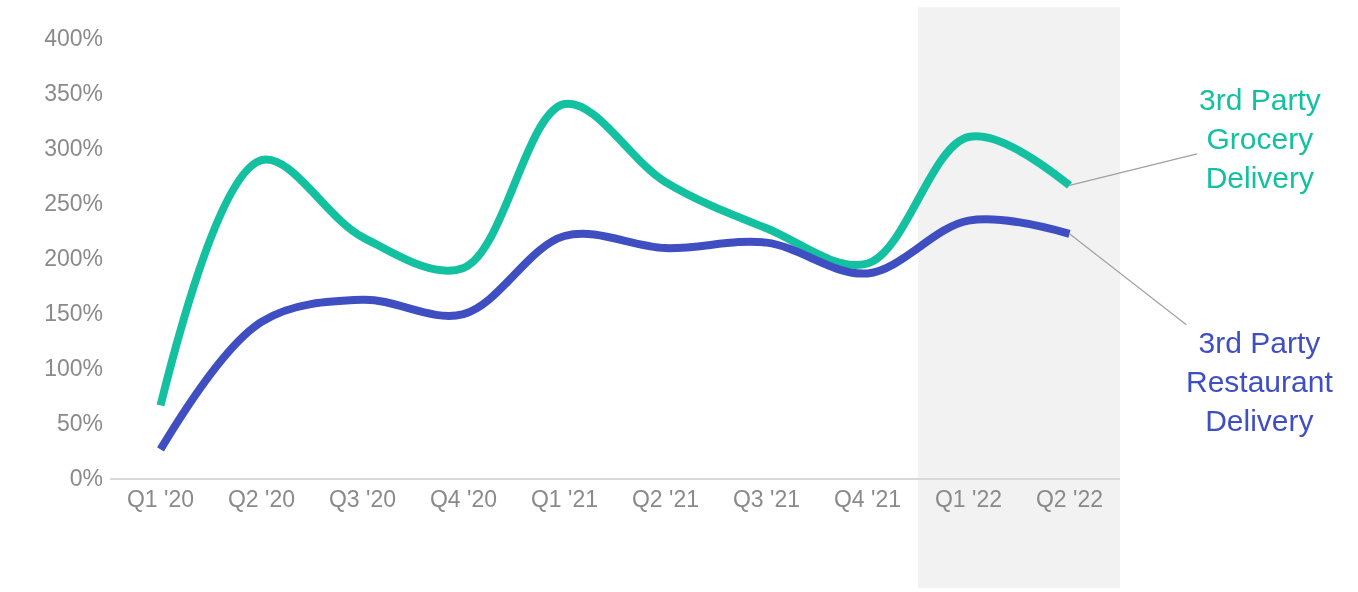 Image resolution: width=1358 pixels, height=592 pixels. What do you see at coordinates (1069, 499) in the screenshot?
I see `x-tick-label: Q2 '22` at bounding box center [1069, 499].